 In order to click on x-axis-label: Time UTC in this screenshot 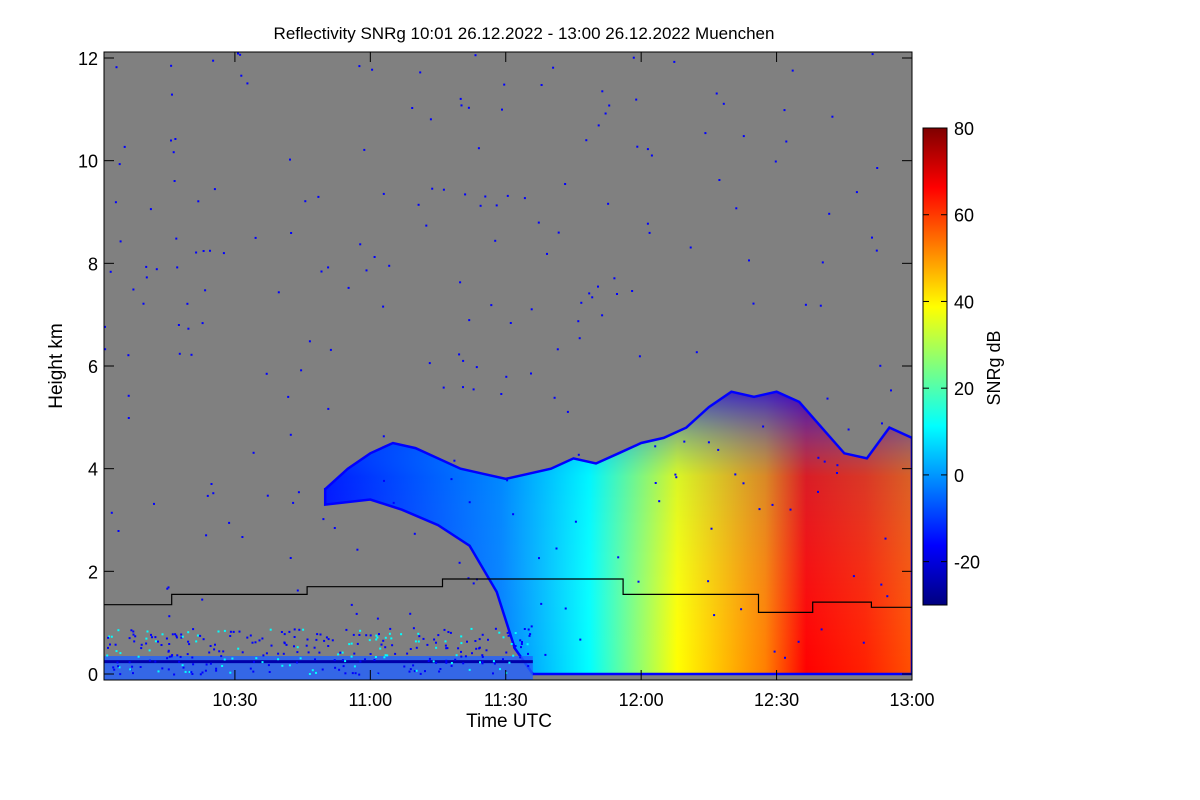, I will do `click(509, 721)`.